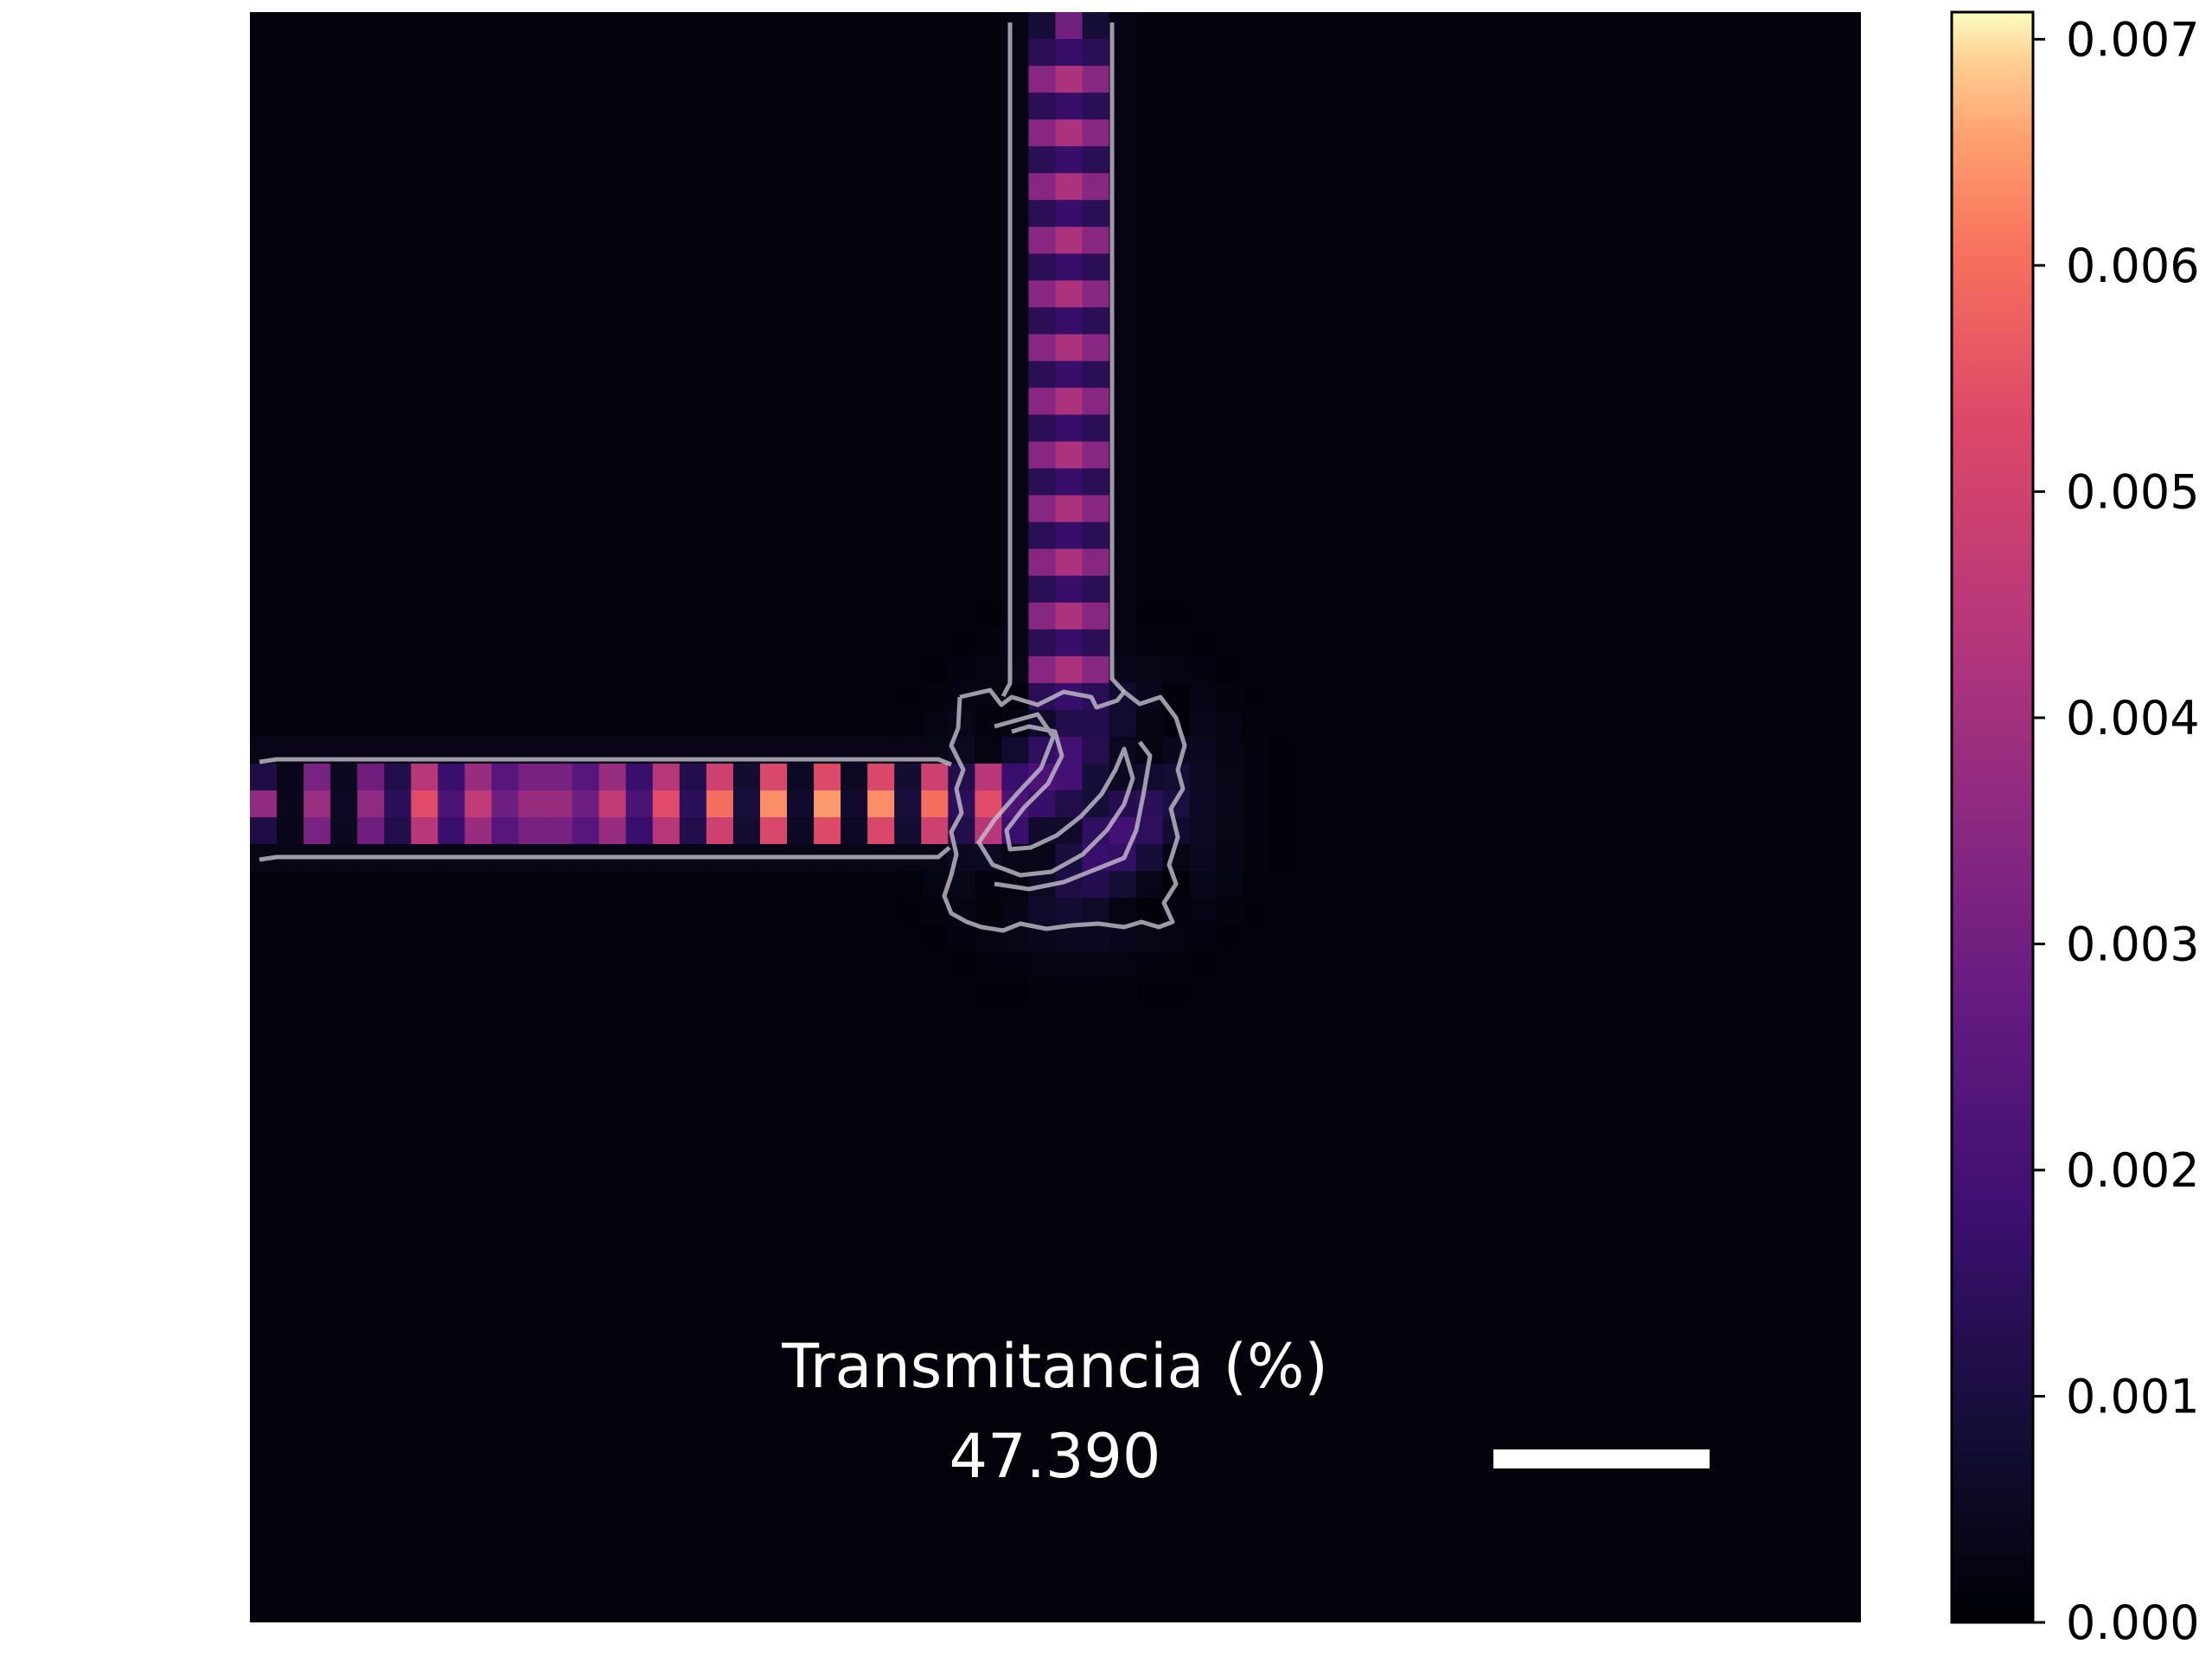 The width and height of the screenshot is (2212, 1657). I want to click on colorbar-tick-label: 0.004, so click(2133, 718).